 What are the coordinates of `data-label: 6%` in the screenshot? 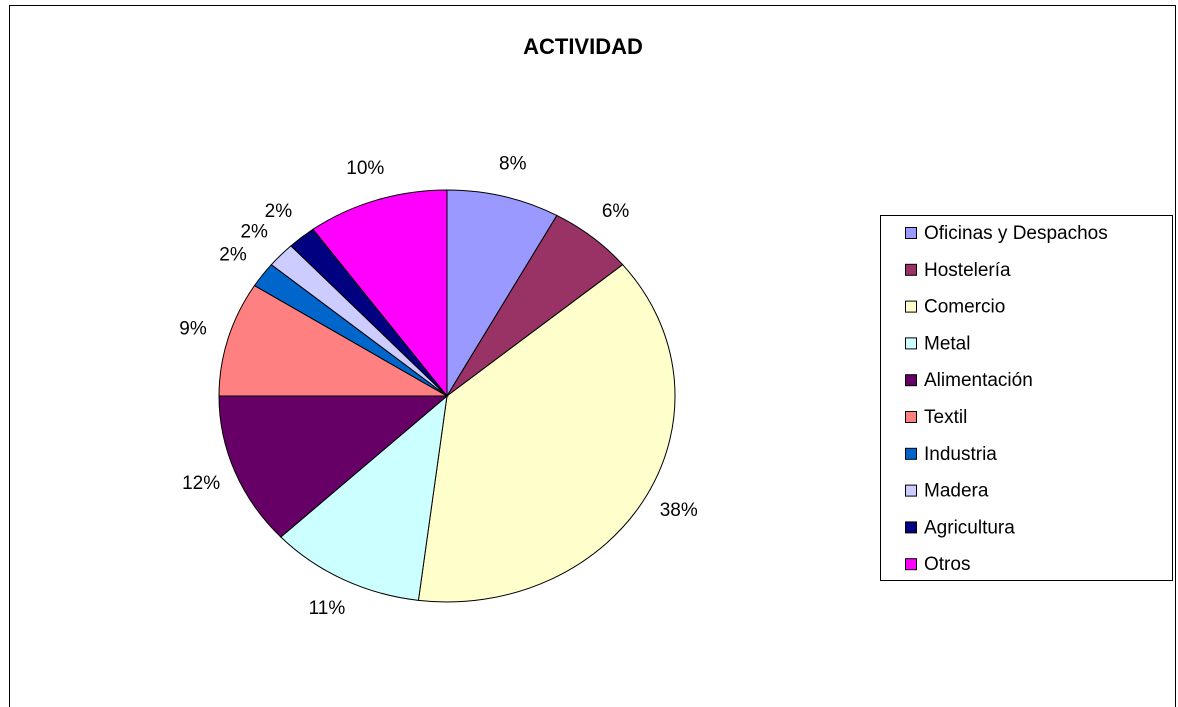 It's located at (616, 211).